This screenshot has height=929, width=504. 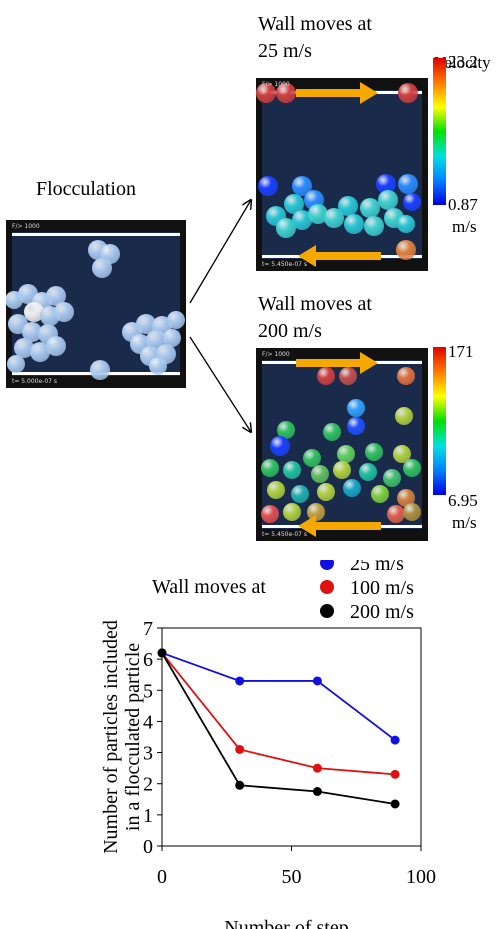 I want to click on legend-label-1: 100 m/s, so click(x=382, y=588).